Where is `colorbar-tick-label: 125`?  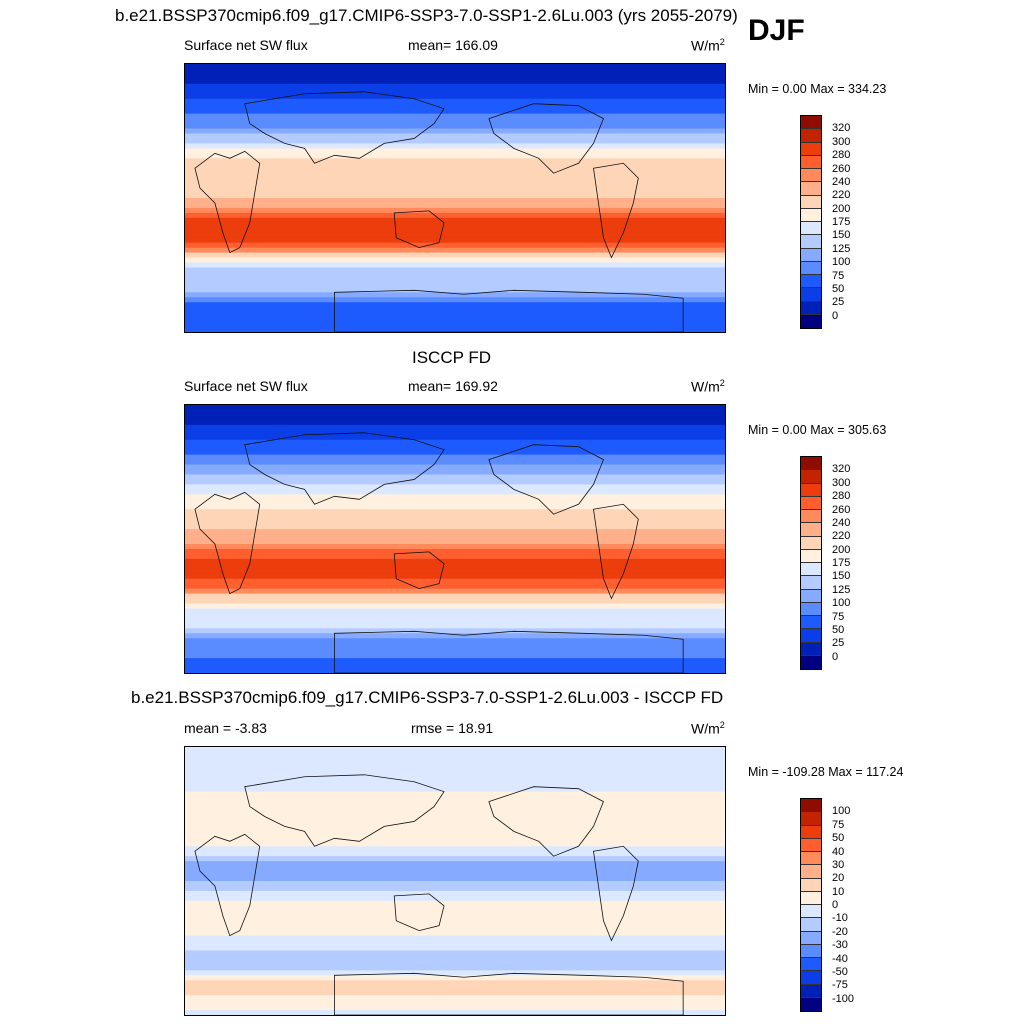
colorbar-tick-label: 125 is located at coordinates (841, 248).